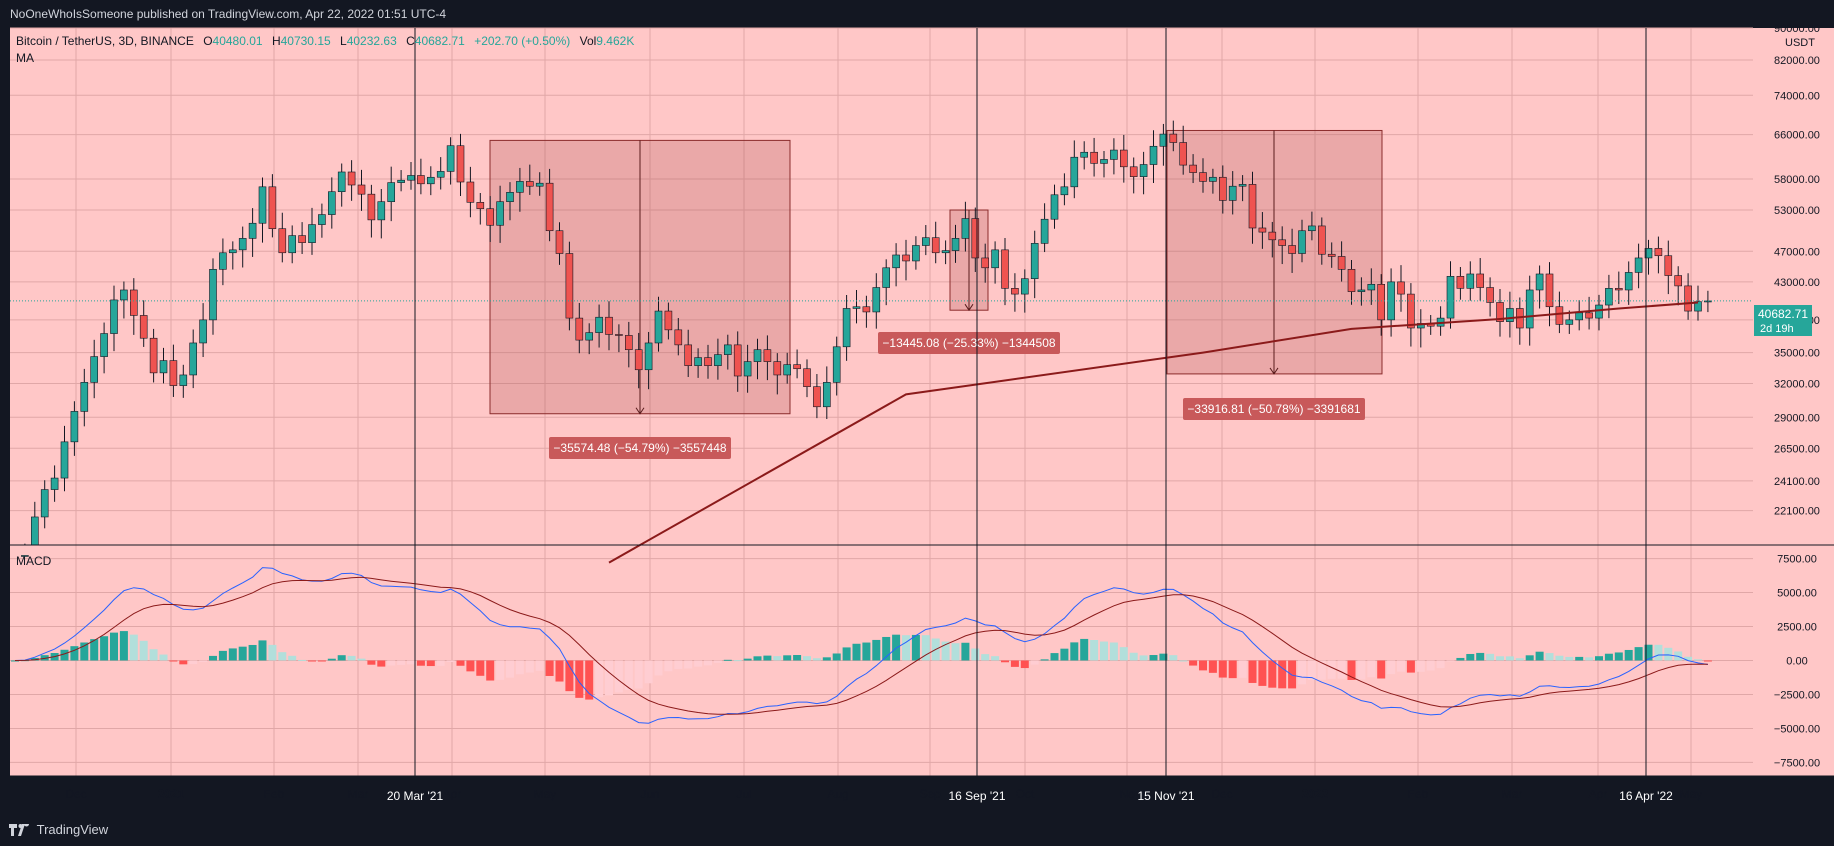 The image size is (1834, 846). What do you see at coordinates (105, 41) in the screenshot?
I see `legend-symbol: Bitcoin / TetherUS, 3D, BINANCE` at bounding box center [105, 41].